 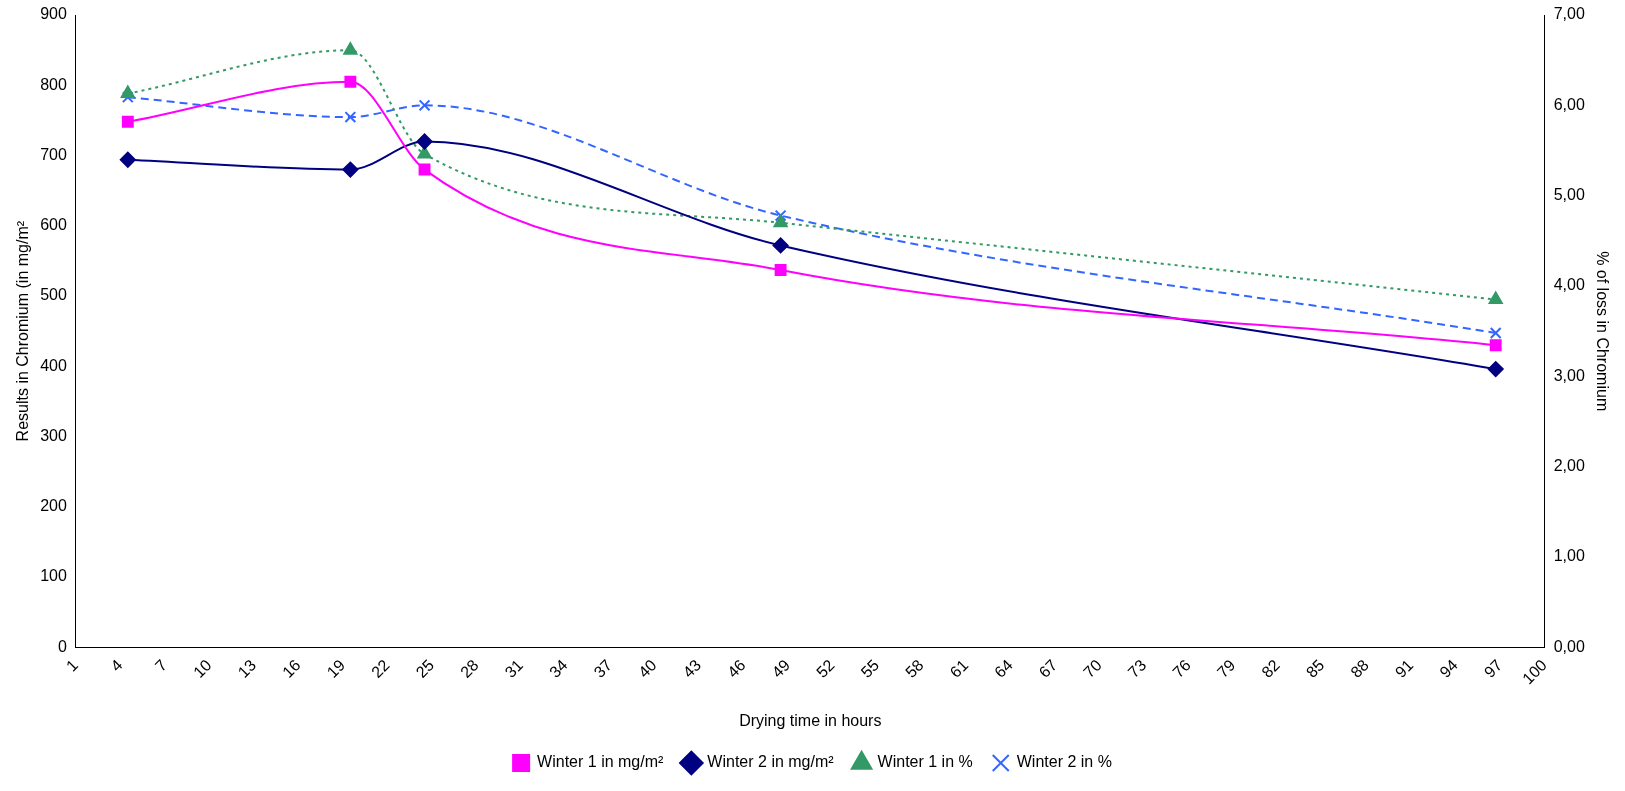 What do you see at coordinates (1359, 668) in the screenshot?
I see `x-tick-label: 88` at bounding box center [1359, 668].